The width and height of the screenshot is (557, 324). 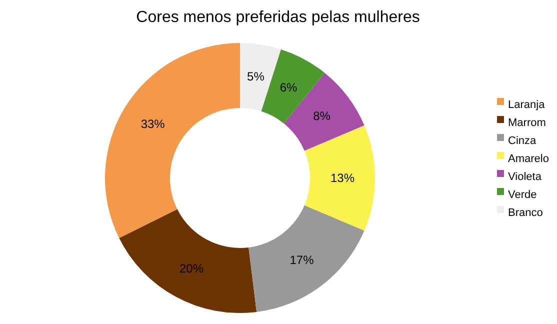 I want to click on legend-label: Violeta, so click(x=525, y=176).